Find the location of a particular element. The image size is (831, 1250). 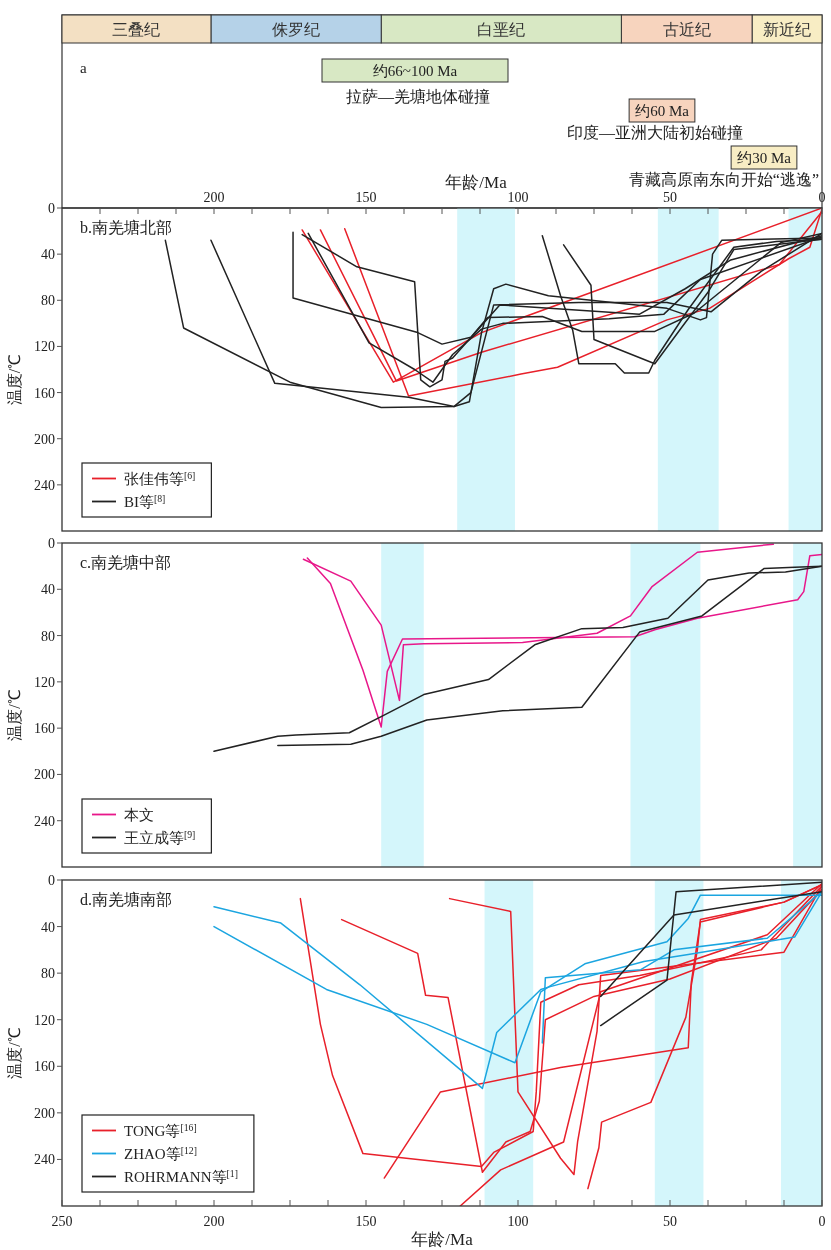

legend-label: ROHRMANN等$^{[1]}$ is located at coordinates (181, 1176).